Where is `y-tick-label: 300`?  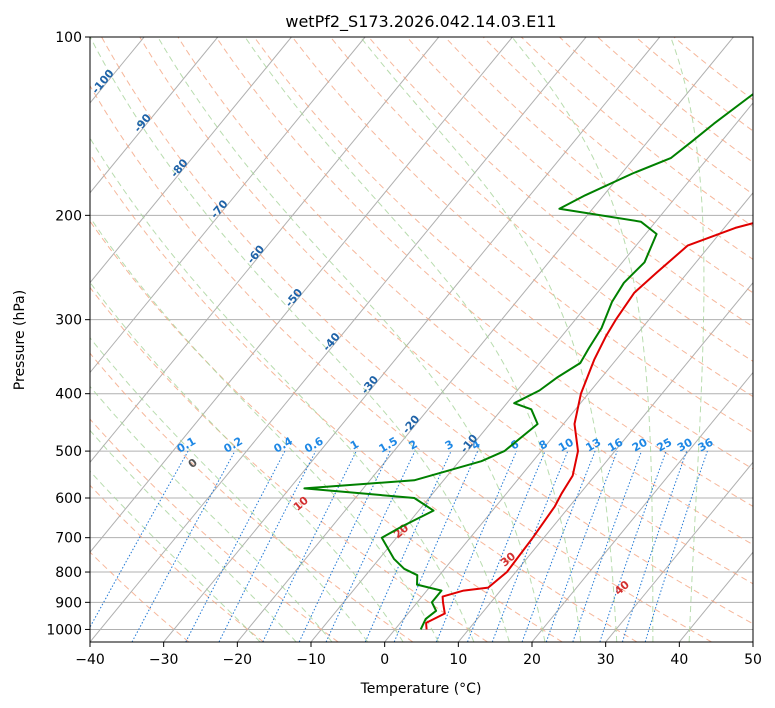 y-tick-label: 300 is located at coordinates (68, 321).